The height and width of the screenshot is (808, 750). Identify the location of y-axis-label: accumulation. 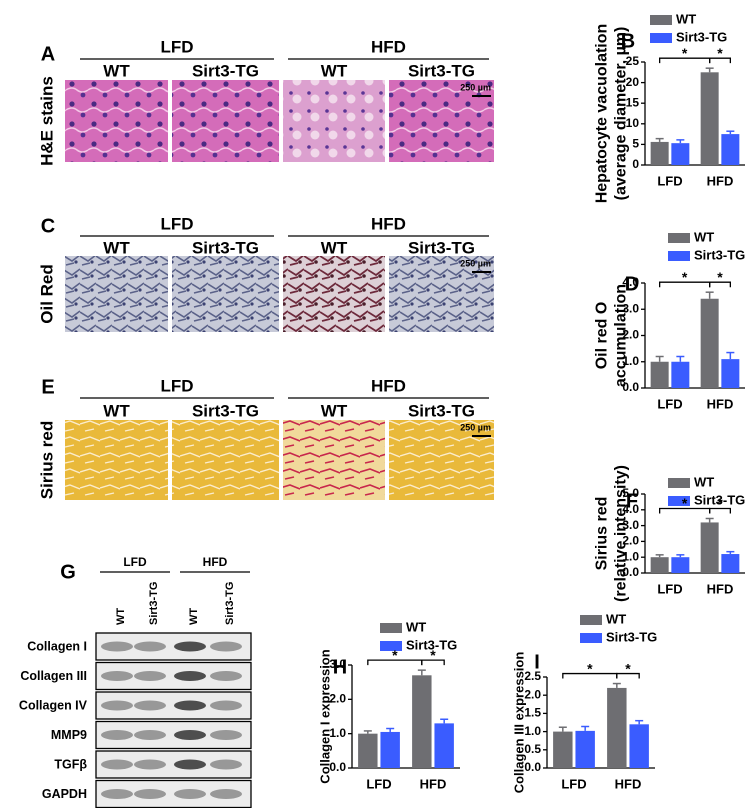
(621, 335).